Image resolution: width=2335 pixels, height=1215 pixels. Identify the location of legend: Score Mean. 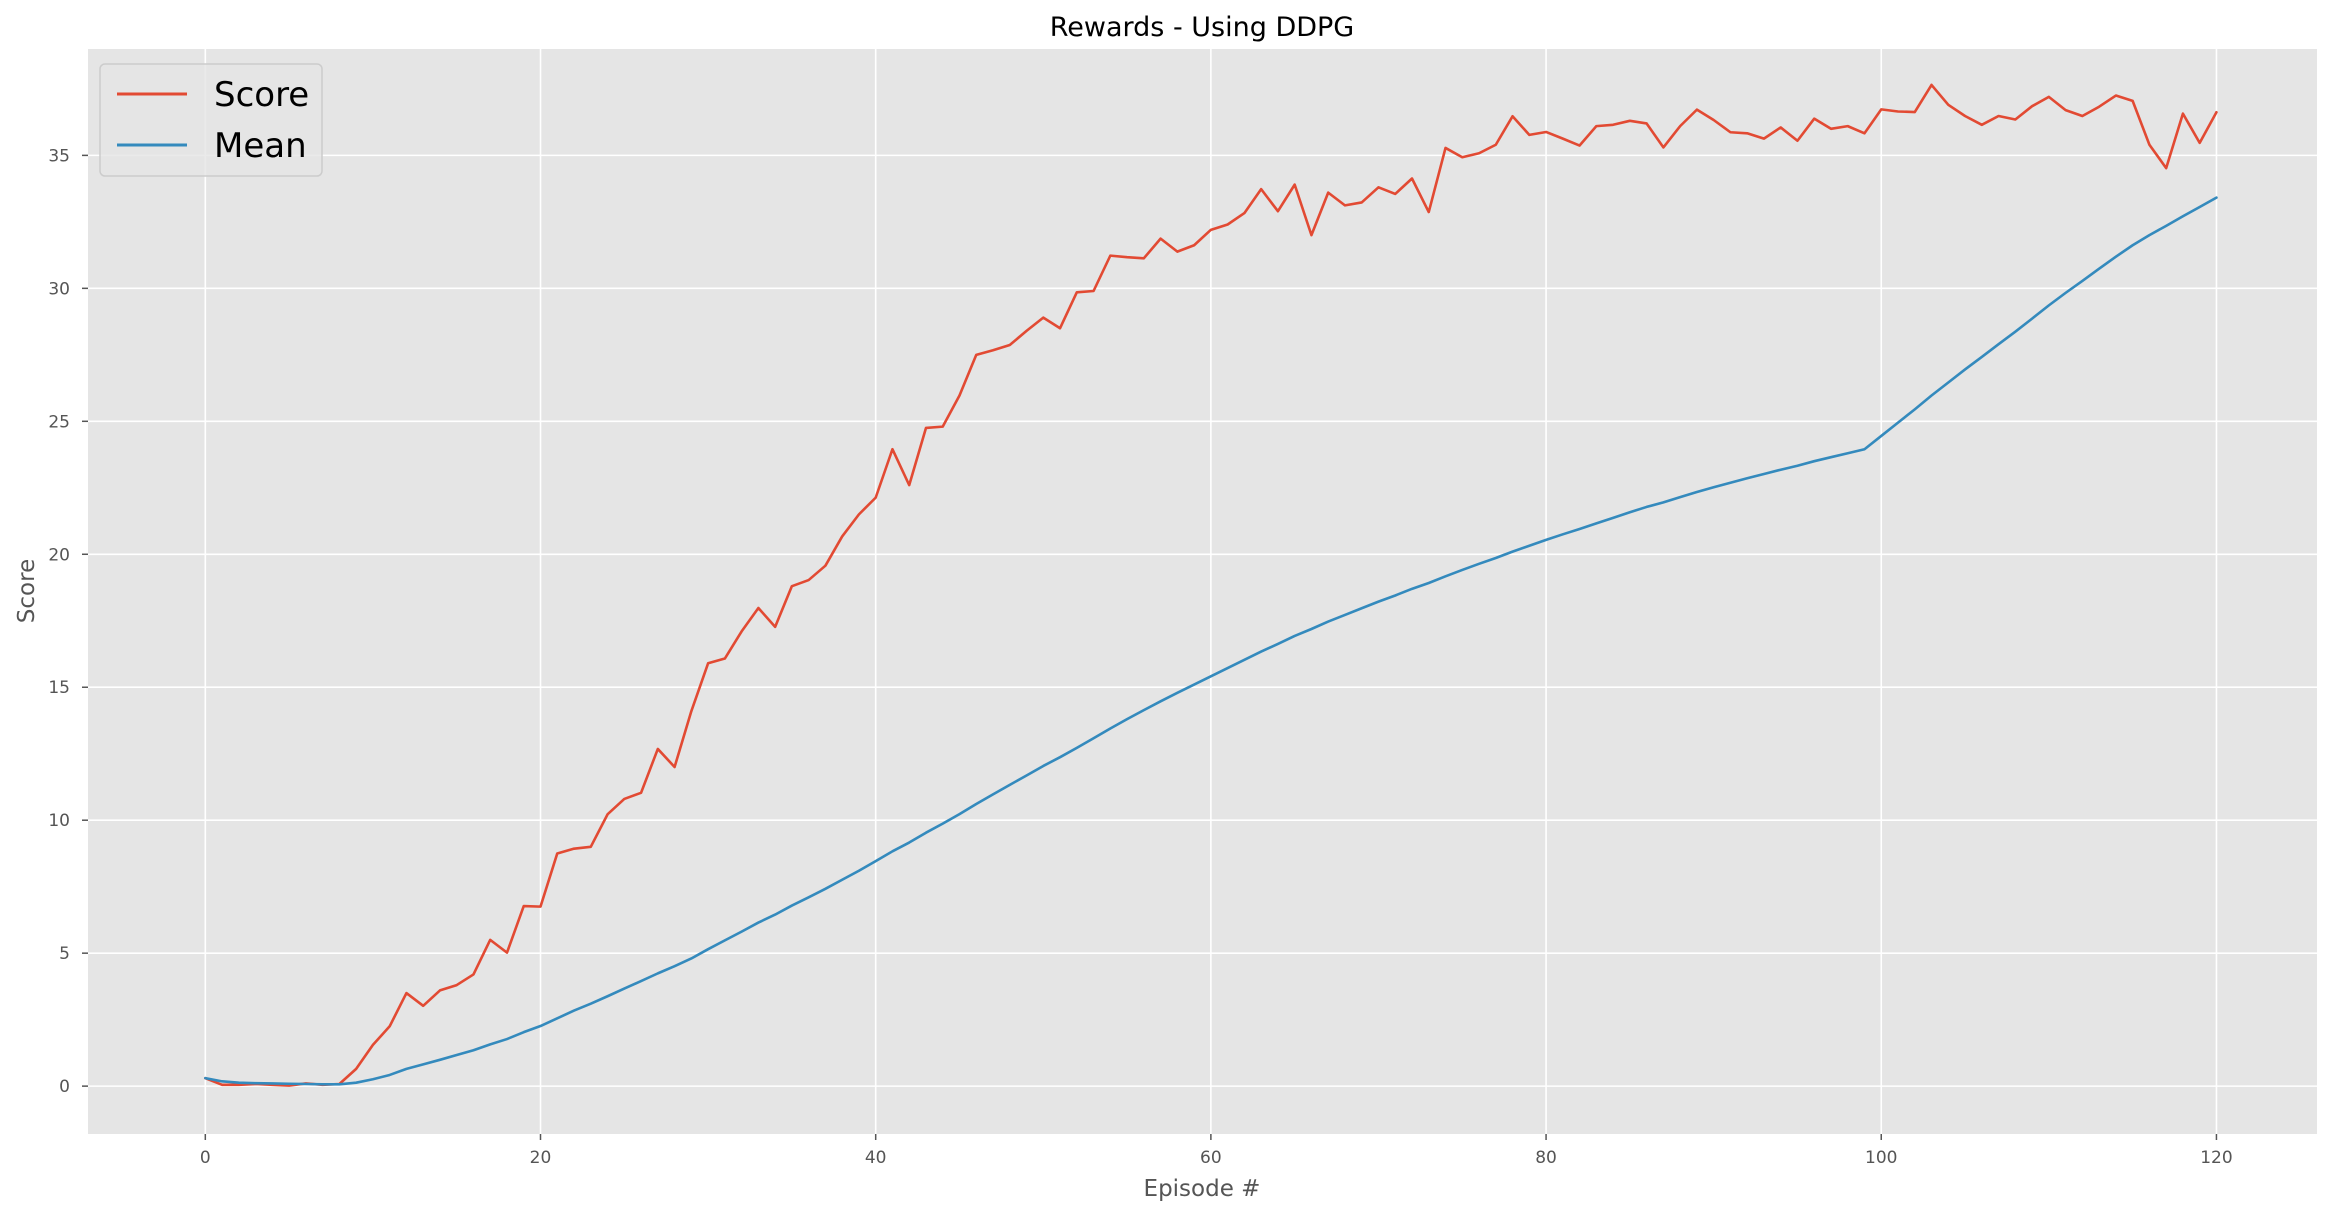
(211, 120).